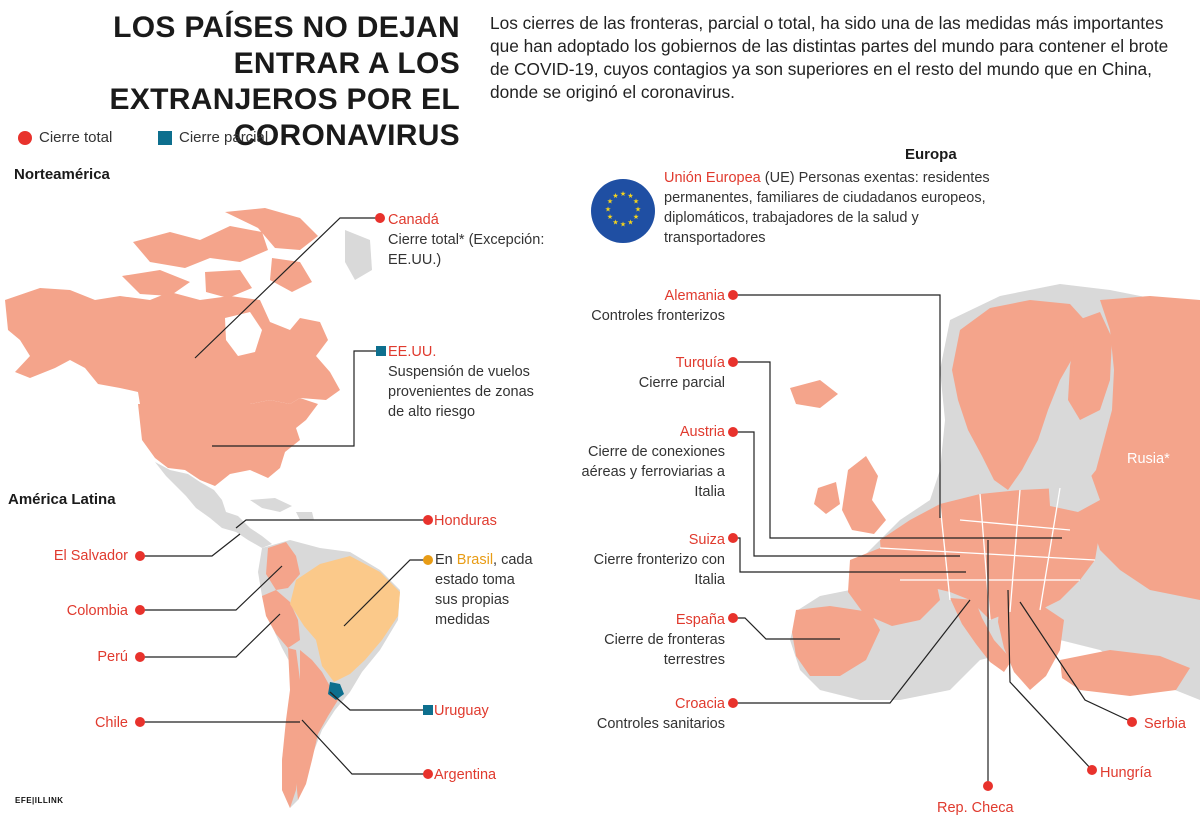 This screenshot has width=1200, height=824. Describe the element at coordinates (172, 346) in the screenshot. I see `canada-mainland` at that location.